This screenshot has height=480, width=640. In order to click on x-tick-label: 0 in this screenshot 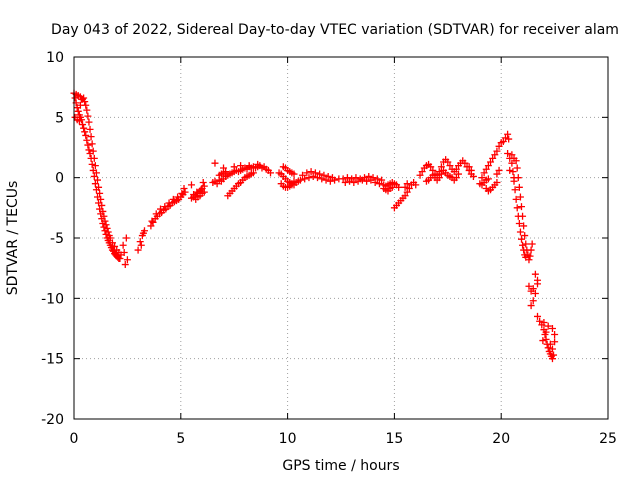, I will do `click(74, 439)`.